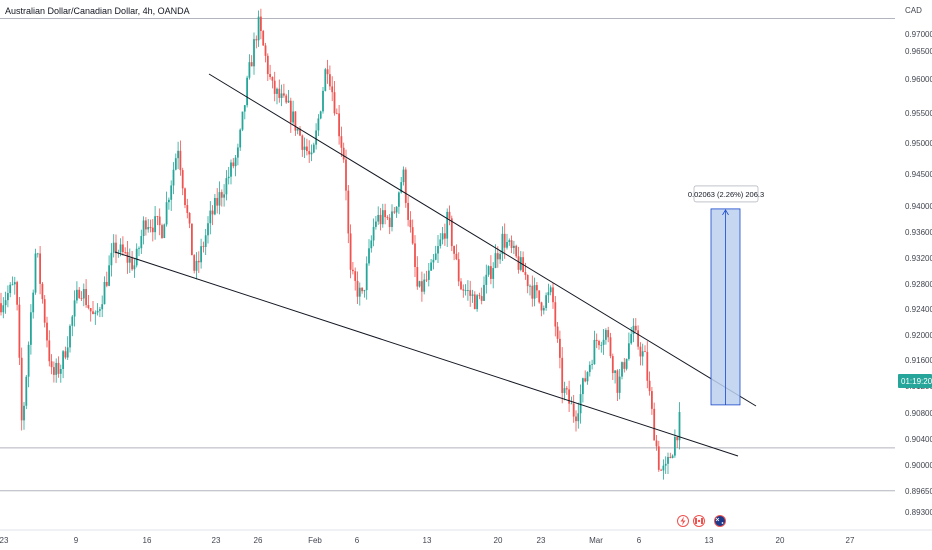 This screenshot has height=550, width=932. I want to click on flash-event-icon, so click(683, 521).